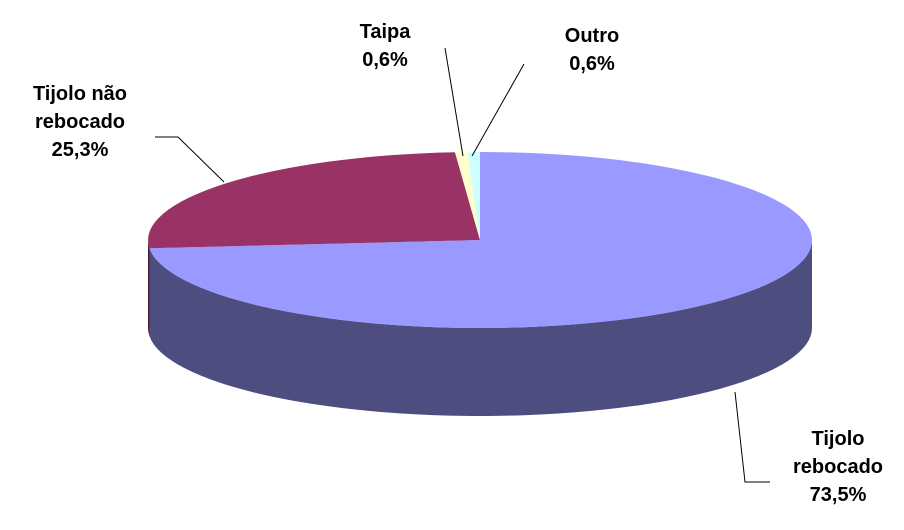  What do you see at coordinates (149, 288) in the screenshot?
I see `pie-side` at bounding box center [149, 288].